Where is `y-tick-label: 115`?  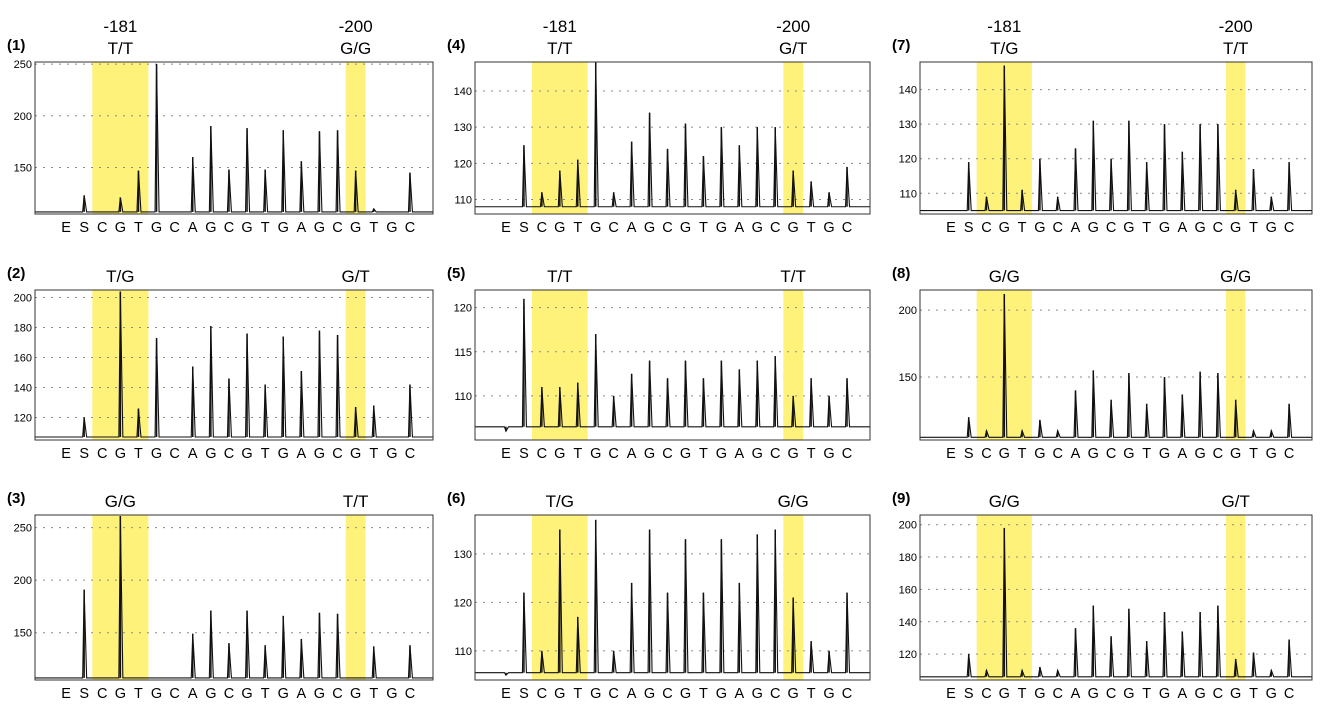
y-tick-label: 115 is located at coordinates (463, 353).